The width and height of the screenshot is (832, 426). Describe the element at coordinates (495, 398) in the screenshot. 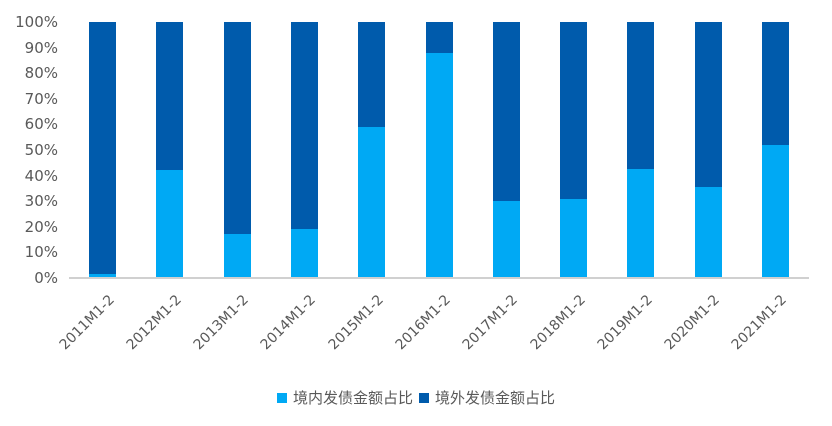

I see `legend-label-foreign: 境外发债金额占比` at that location.